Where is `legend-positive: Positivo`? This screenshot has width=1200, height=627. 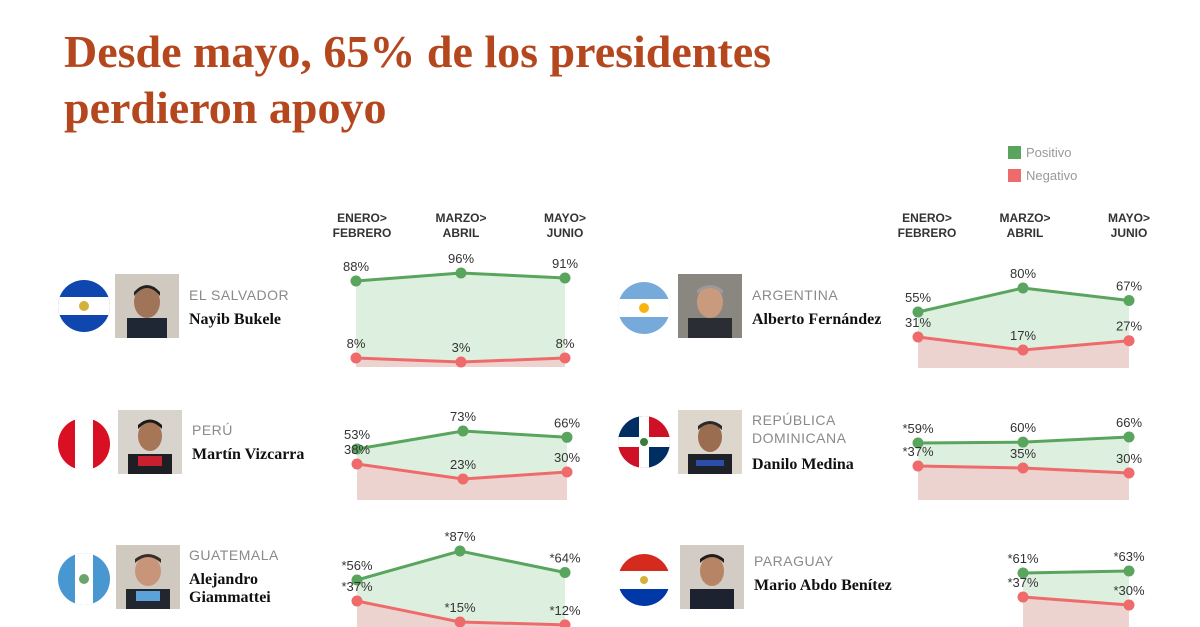
legend-positive: Positivo is located at coordinates (1040, 152).